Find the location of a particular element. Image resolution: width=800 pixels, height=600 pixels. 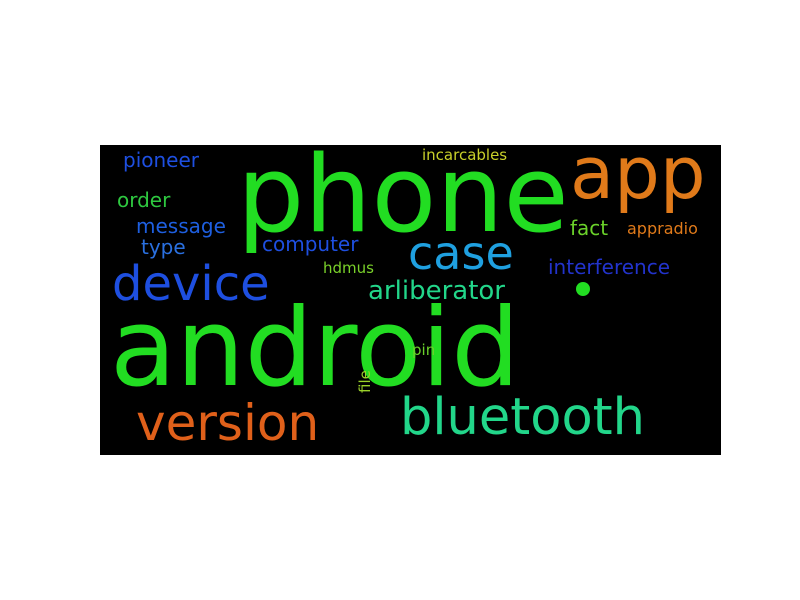

word-hdmus: hdmus is located at coordinates (348, 268).